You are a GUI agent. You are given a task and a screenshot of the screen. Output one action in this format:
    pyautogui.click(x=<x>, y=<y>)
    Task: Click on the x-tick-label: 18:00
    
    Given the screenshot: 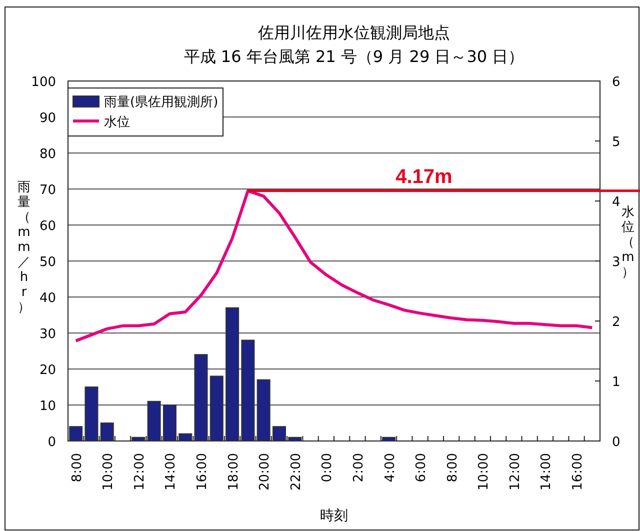 What is the action you would take?
    pyautogui.click(x=234, y=471)
    